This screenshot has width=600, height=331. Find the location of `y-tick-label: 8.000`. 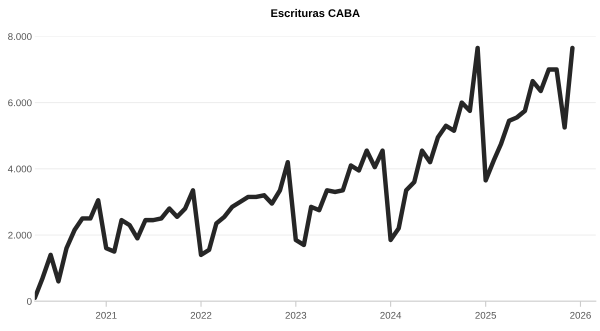

y-tick-label: 8.000 is located at coordinates (20, 36).